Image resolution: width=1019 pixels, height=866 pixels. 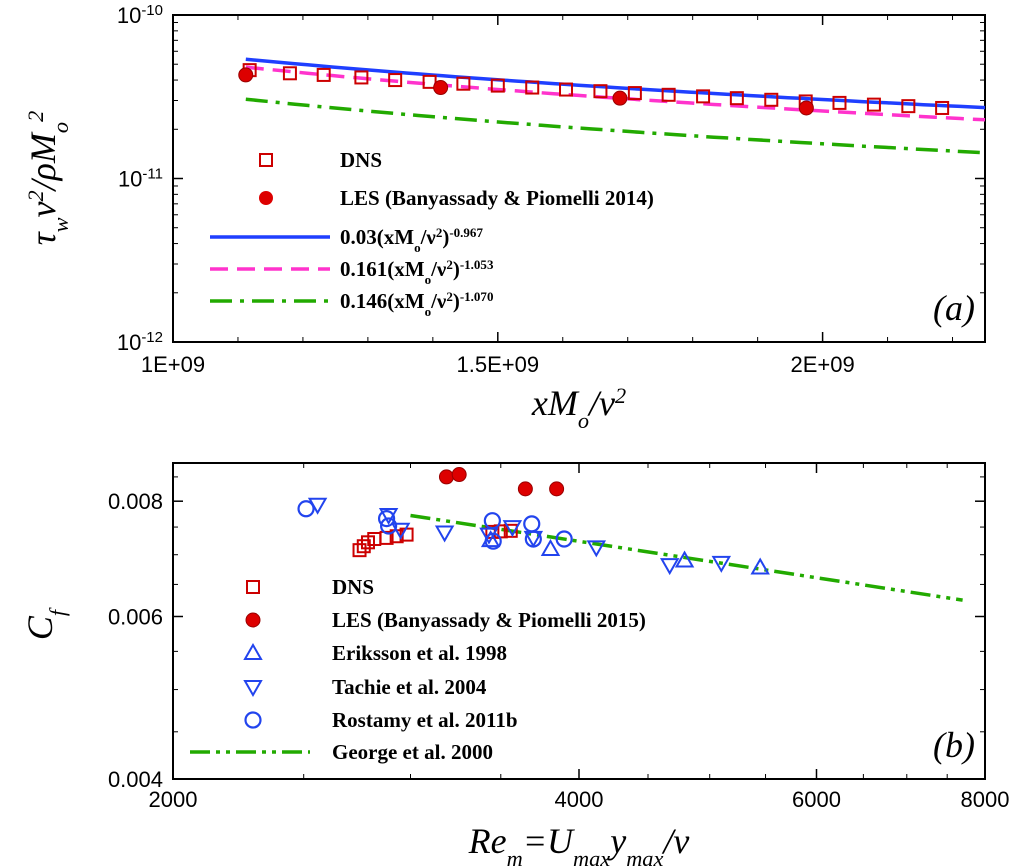 I want to click on panel-b-label: (b), so click(x=954, y=745).